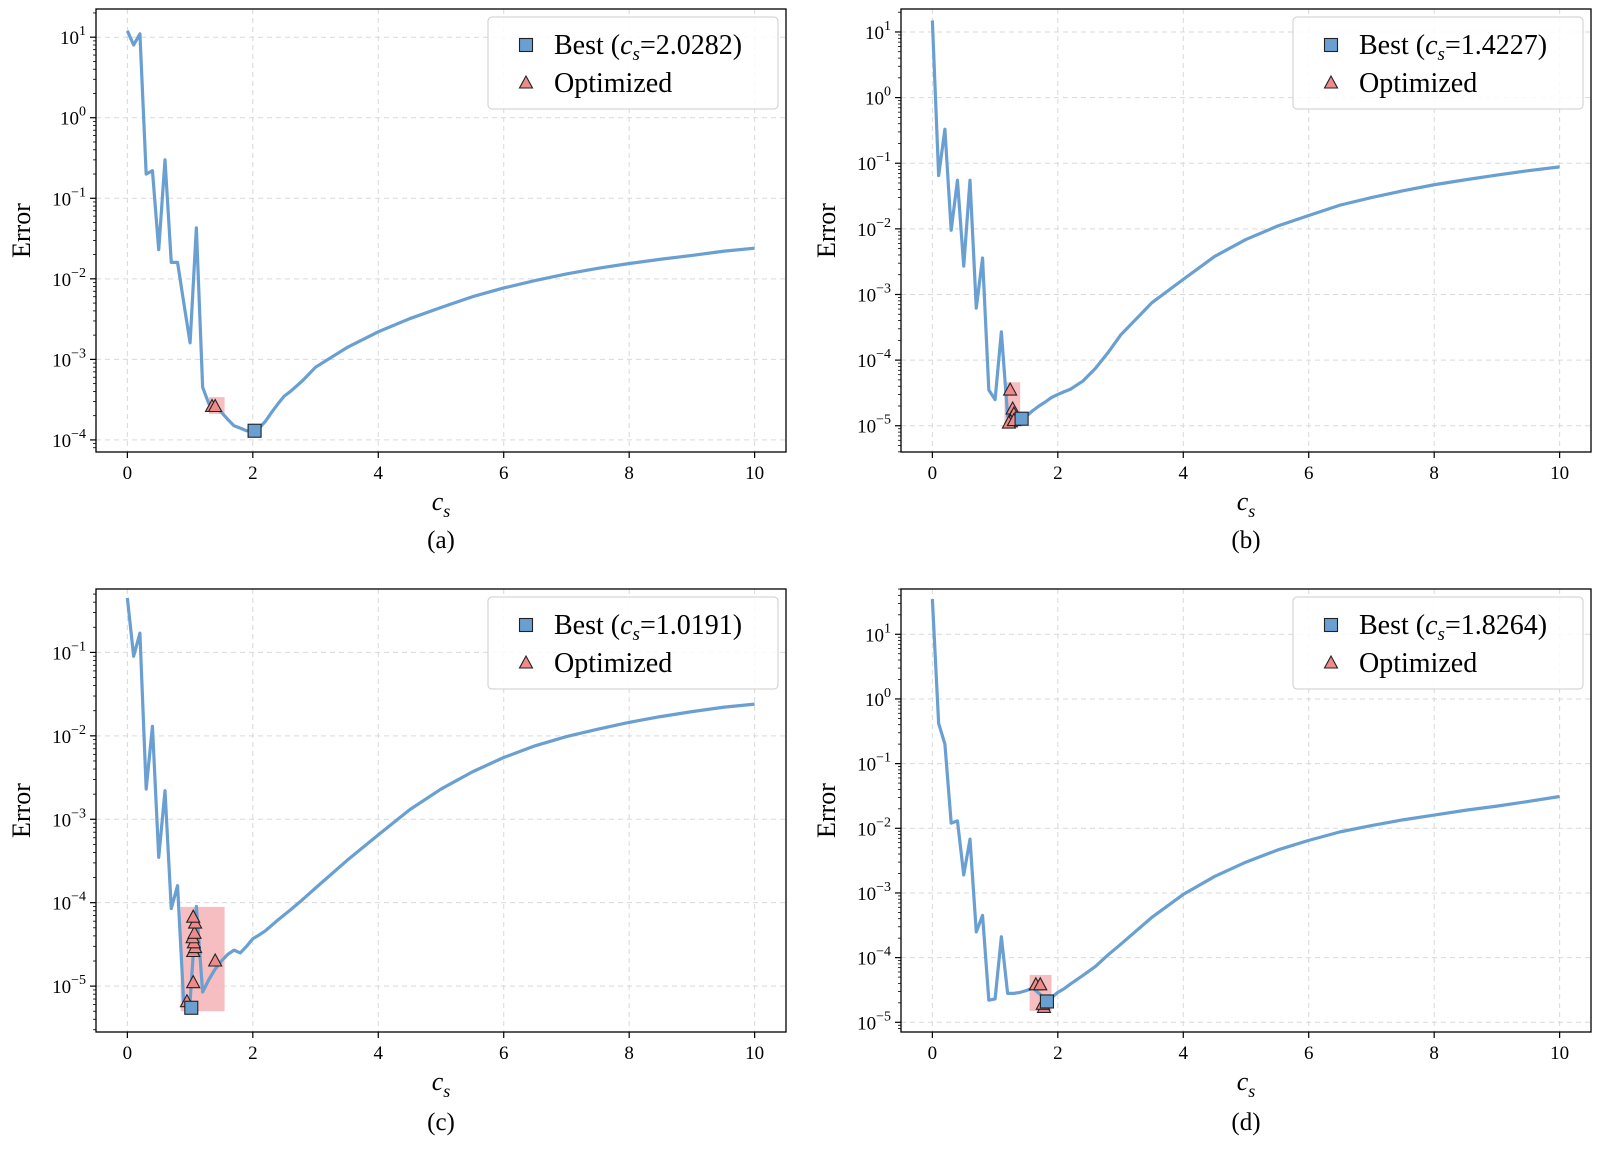  I want to click on panel-caption: (d), so click(1245, 1122).